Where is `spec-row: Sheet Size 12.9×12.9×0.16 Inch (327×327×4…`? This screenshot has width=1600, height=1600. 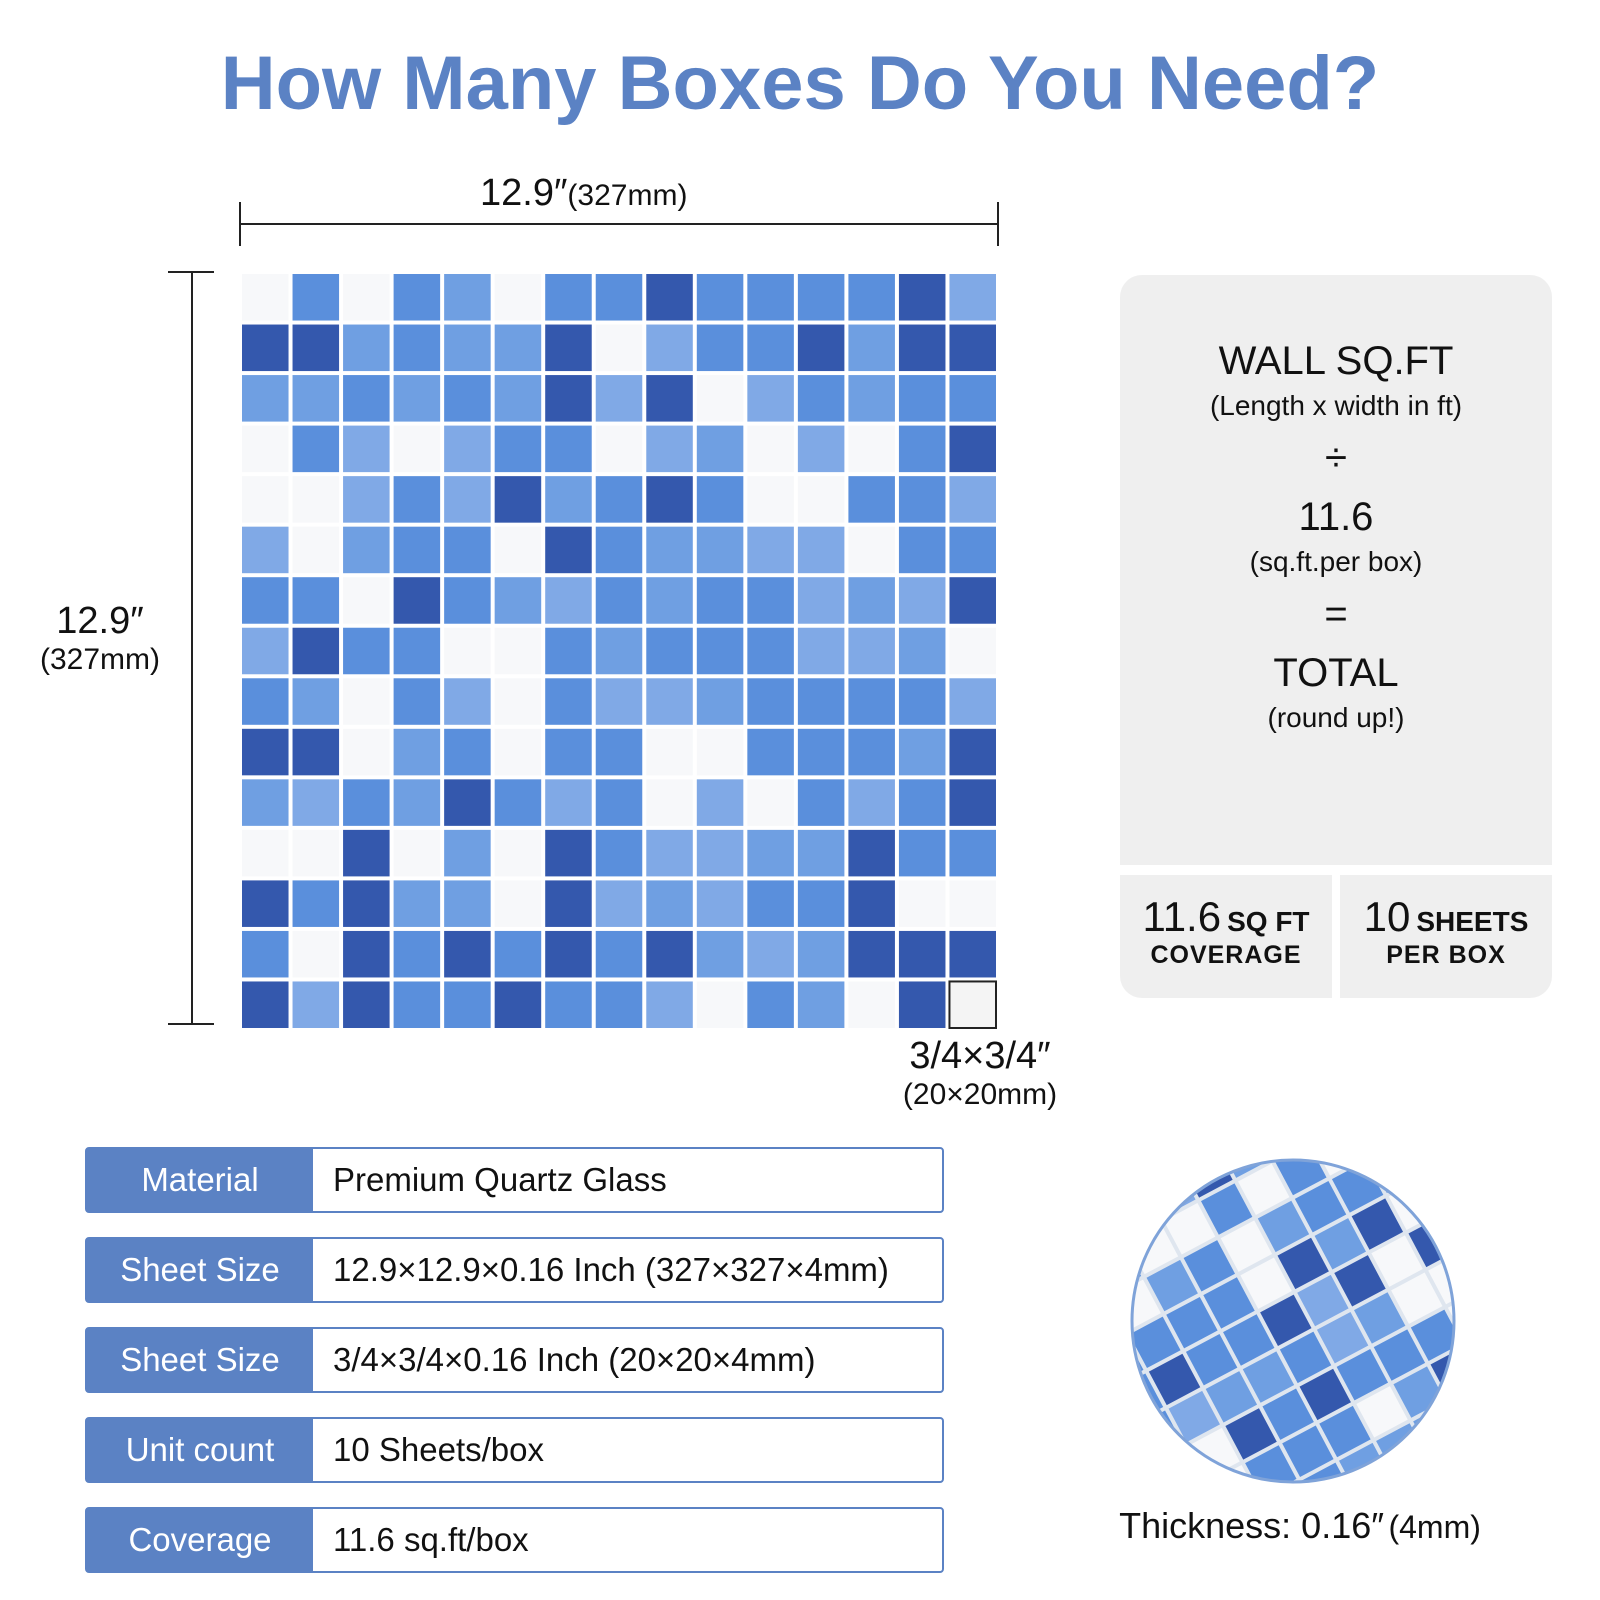 spec-row: Sheet Size 12.9×12.9×0.16 Inch (327×327×4… is located at coordinates (514, 1270).